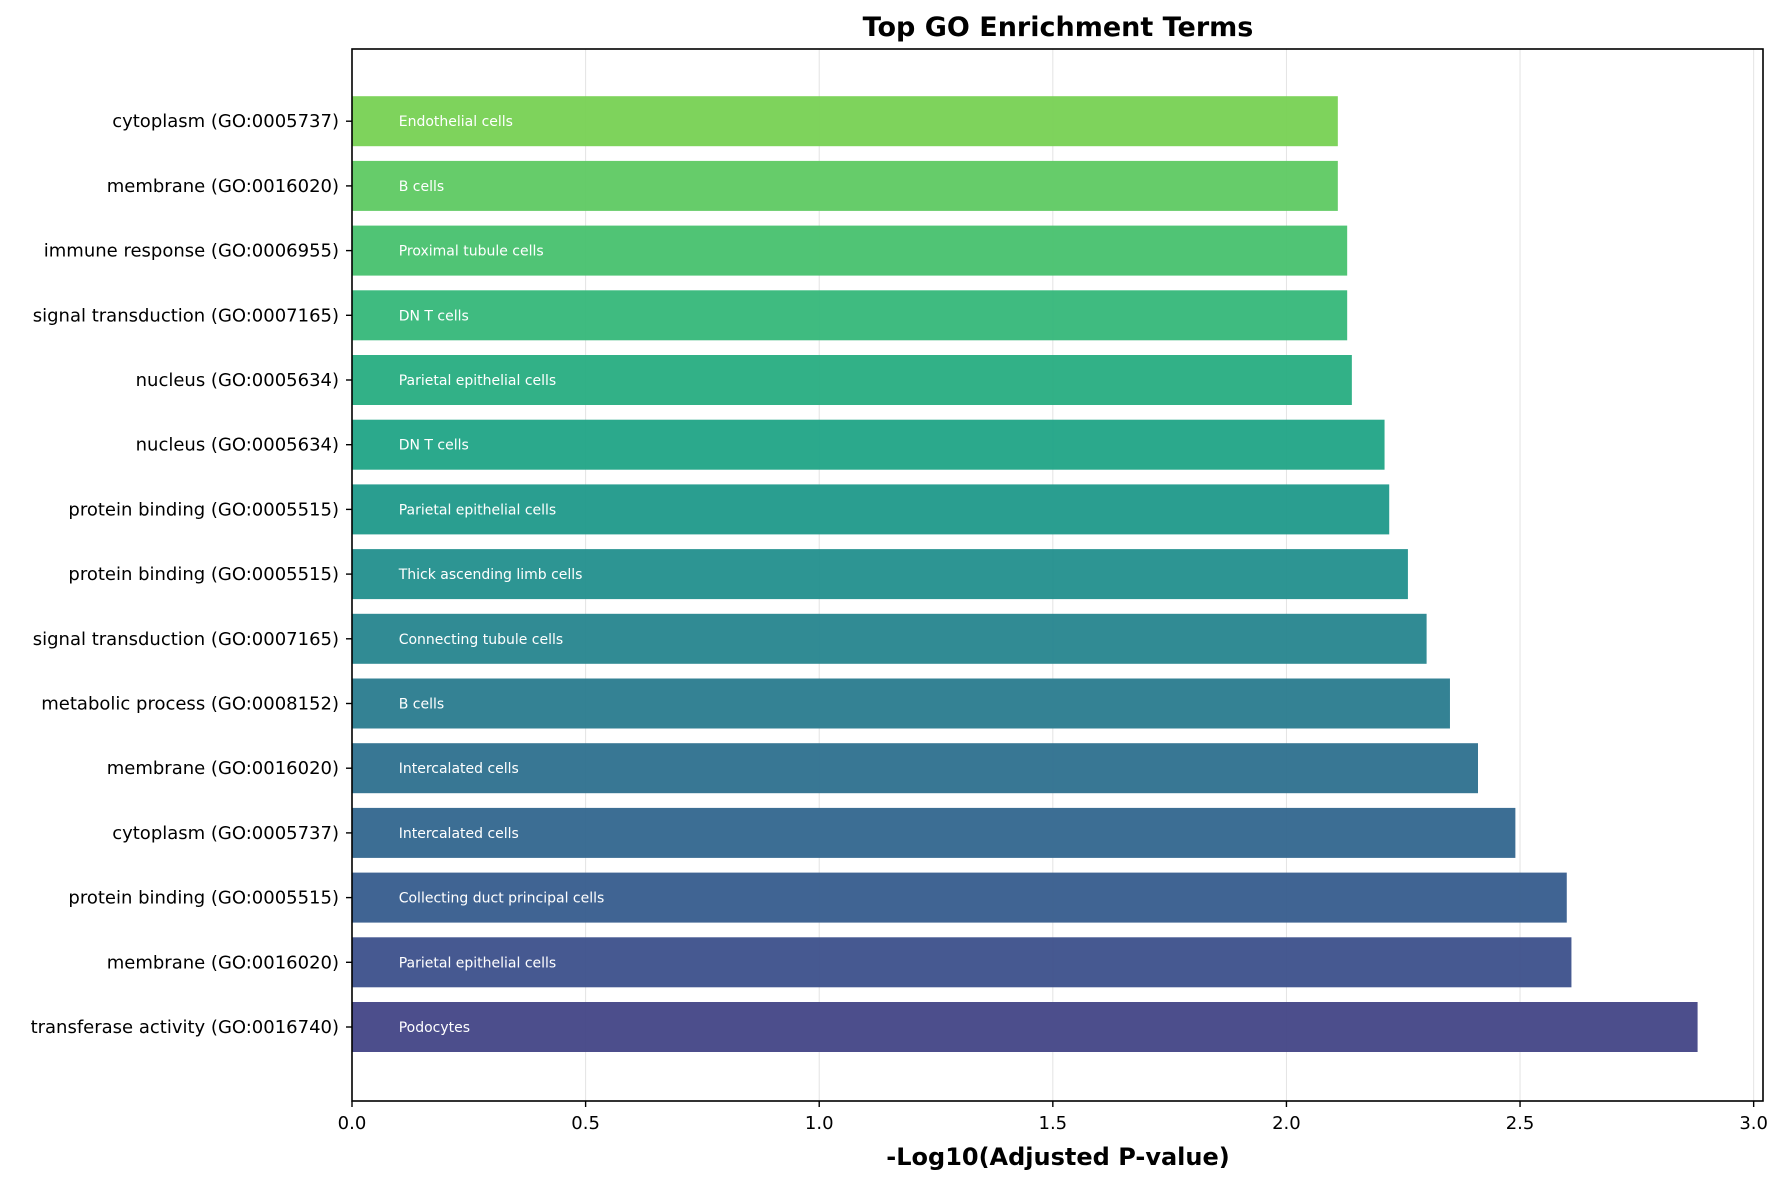  Describe the element at coordinates (1520, 1123) in the screenshot. I see `x-tick-label: 2.5` at that location.